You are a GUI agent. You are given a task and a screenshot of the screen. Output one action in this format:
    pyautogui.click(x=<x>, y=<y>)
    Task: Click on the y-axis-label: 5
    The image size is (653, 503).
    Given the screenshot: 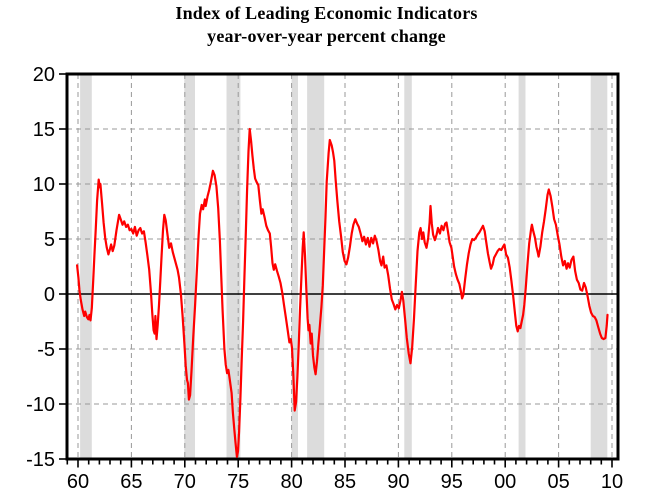 What is the action you would take?
    pyautogui.click(x=49, y=240)
    